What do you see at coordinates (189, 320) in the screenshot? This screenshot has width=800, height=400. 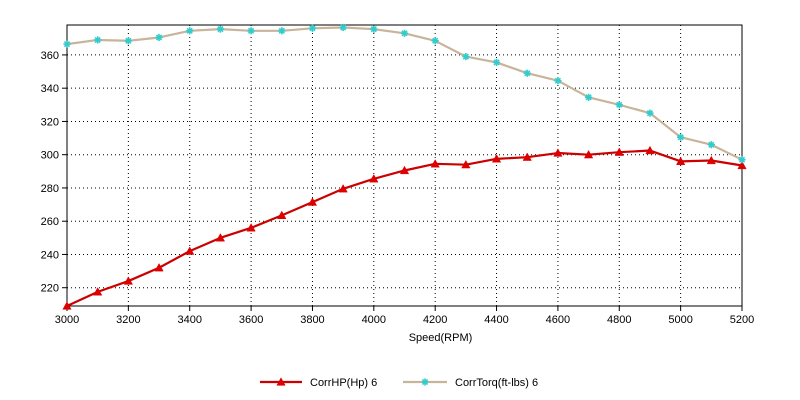 I see `x-tick-label: 3400` at bounding box center [189, 320].